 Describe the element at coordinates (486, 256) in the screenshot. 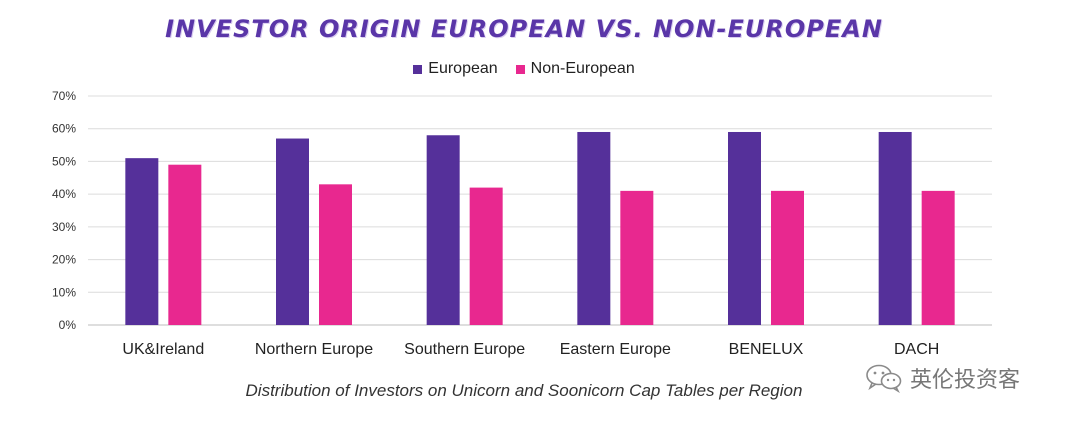

I see `bar-non-european-southern-europe` at that location.